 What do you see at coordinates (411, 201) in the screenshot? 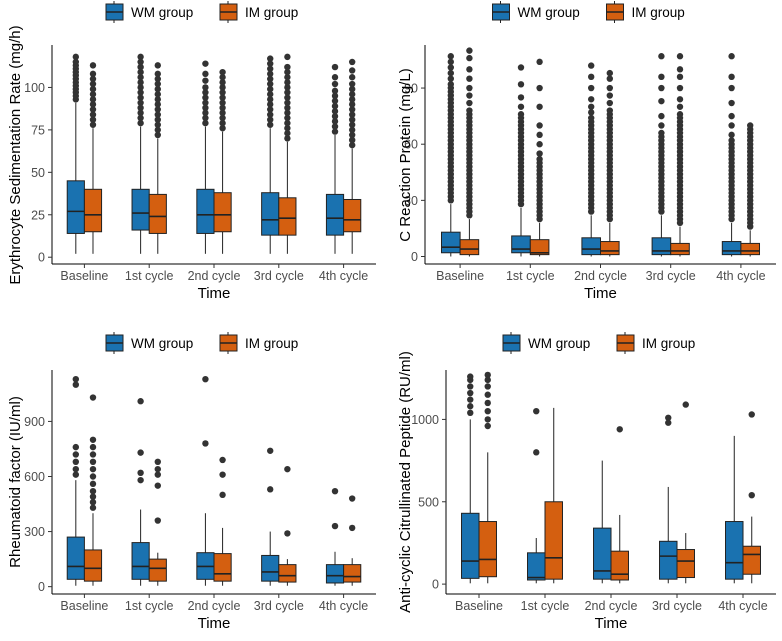
I see `y-tick-label: 30` at bounding box center [411, 201].